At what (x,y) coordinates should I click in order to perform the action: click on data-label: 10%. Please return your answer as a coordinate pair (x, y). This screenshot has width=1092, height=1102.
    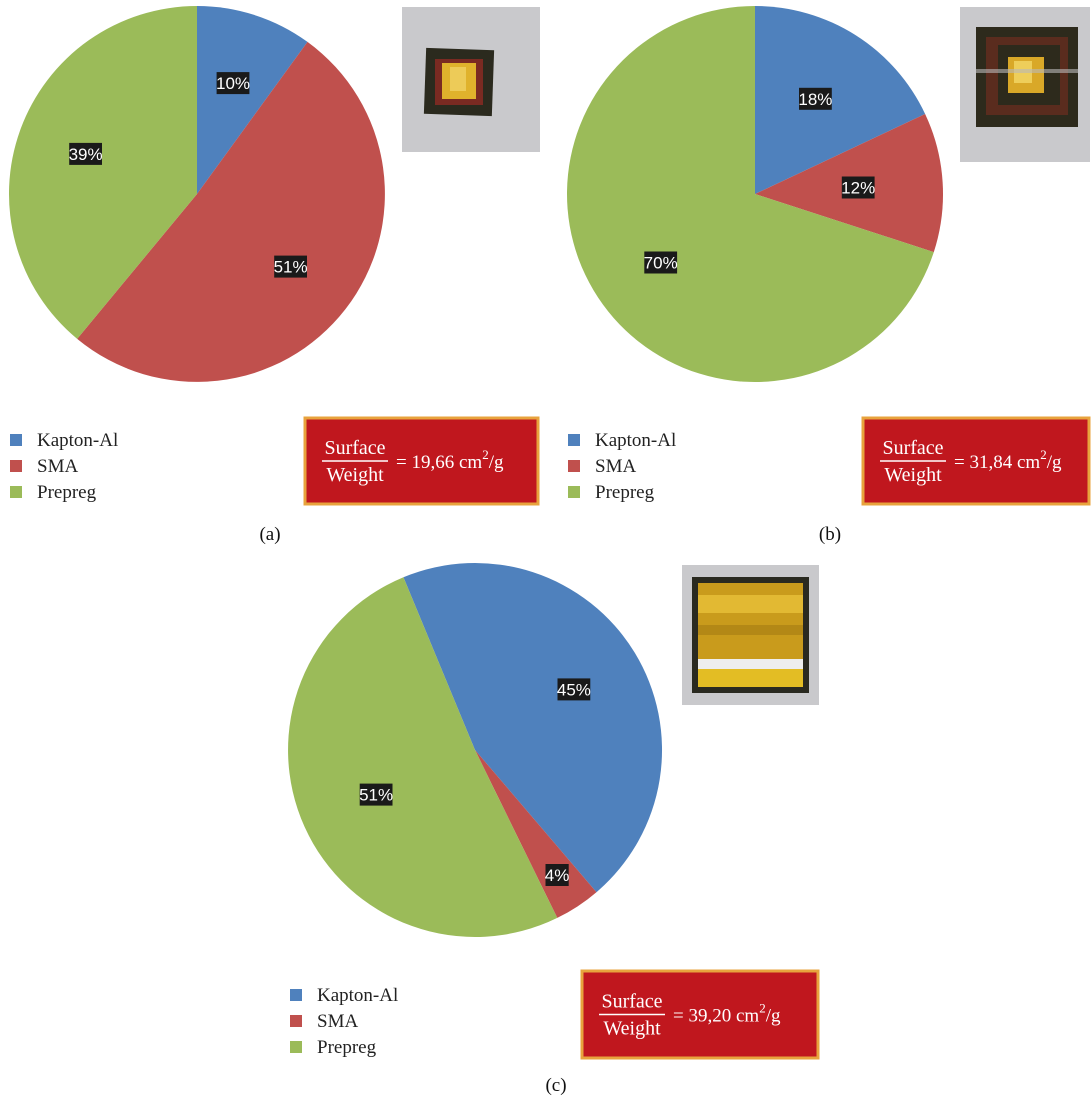
    Looking at the image, I should click on (233, 83).